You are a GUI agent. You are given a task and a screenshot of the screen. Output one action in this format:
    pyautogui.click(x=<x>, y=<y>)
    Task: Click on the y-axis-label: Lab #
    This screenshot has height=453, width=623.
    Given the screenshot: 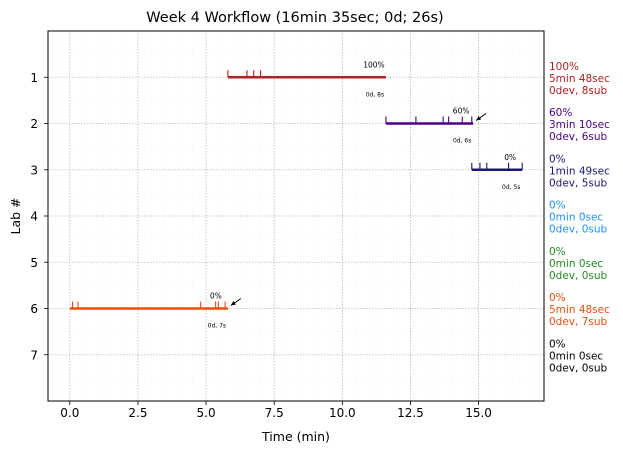 What is the action you would take?
    pyautogui.click(x=15, y=215)
    